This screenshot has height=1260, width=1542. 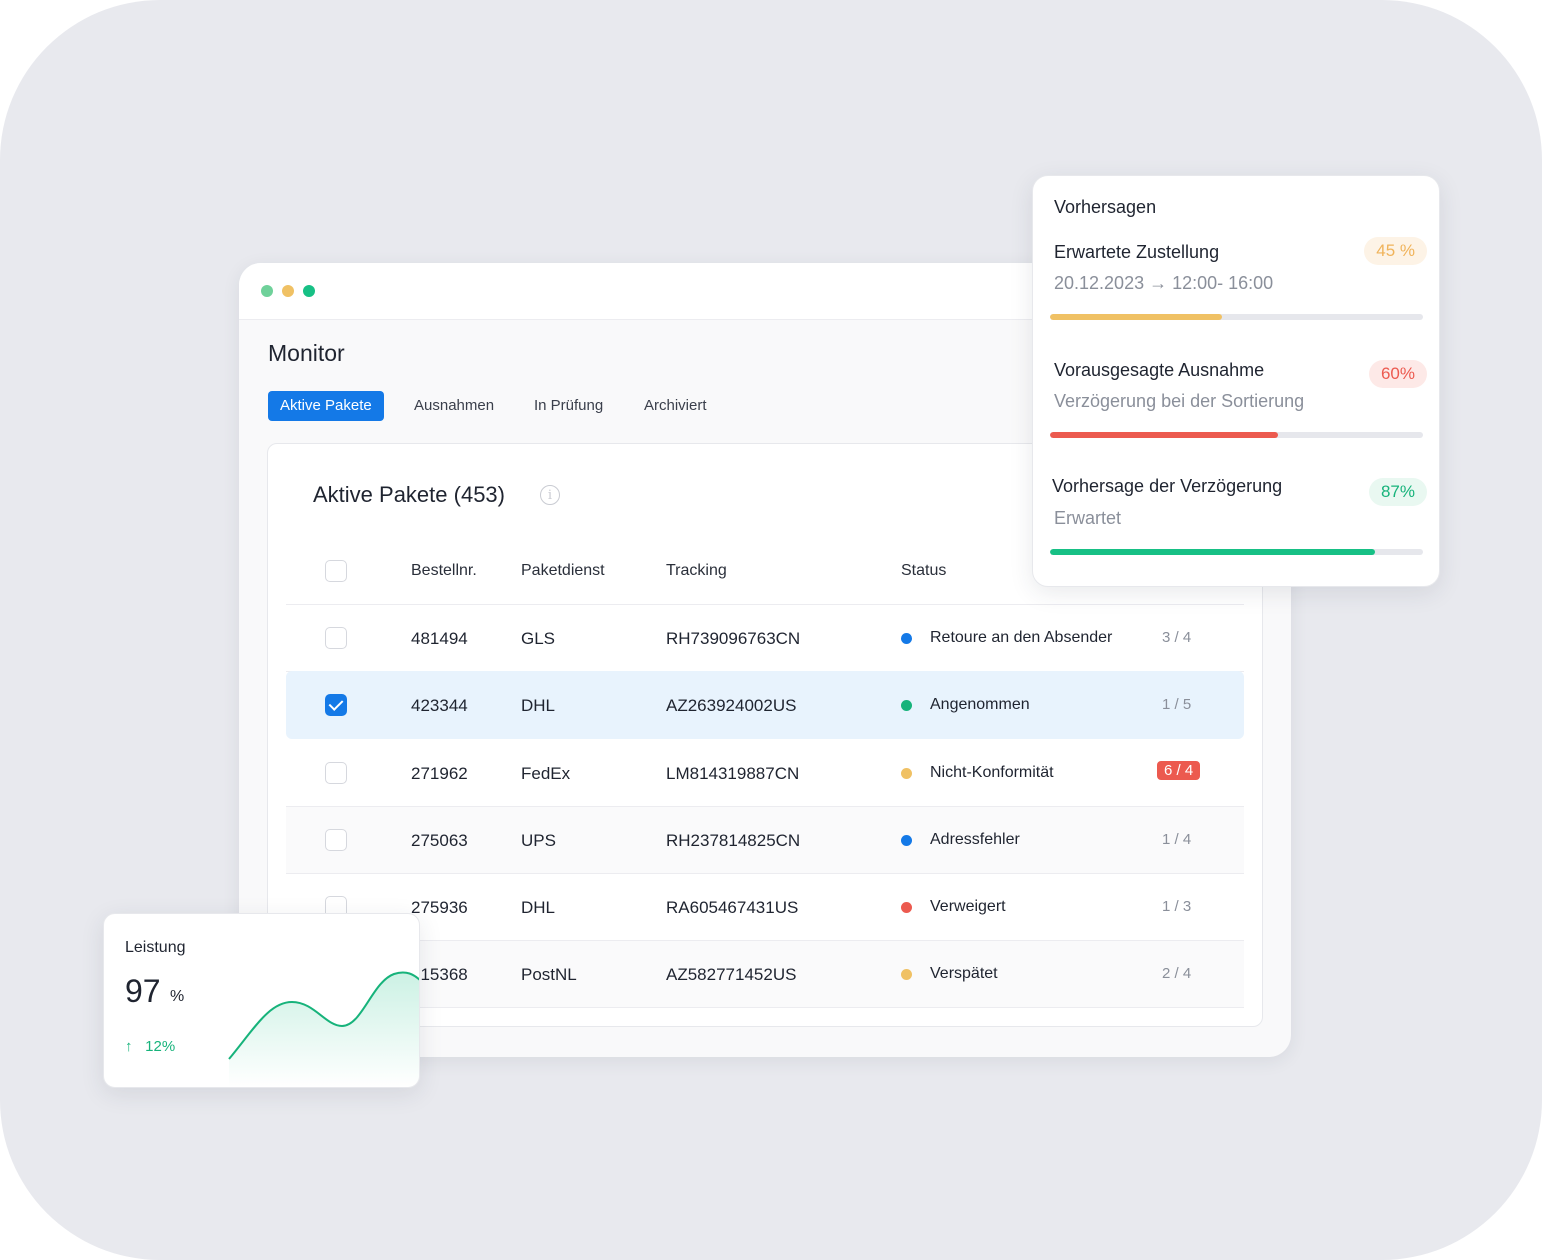 What do you see at coordinates (1105, 207) in the screenshot?
I see `predictions-title: Vorhersagen` at bounding box center [1105, 207].